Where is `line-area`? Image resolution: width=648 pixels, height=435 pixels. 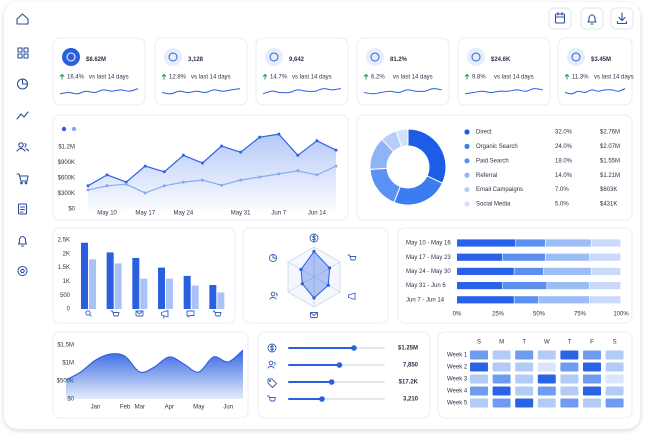
line-area is located at coordinates (212, 171).